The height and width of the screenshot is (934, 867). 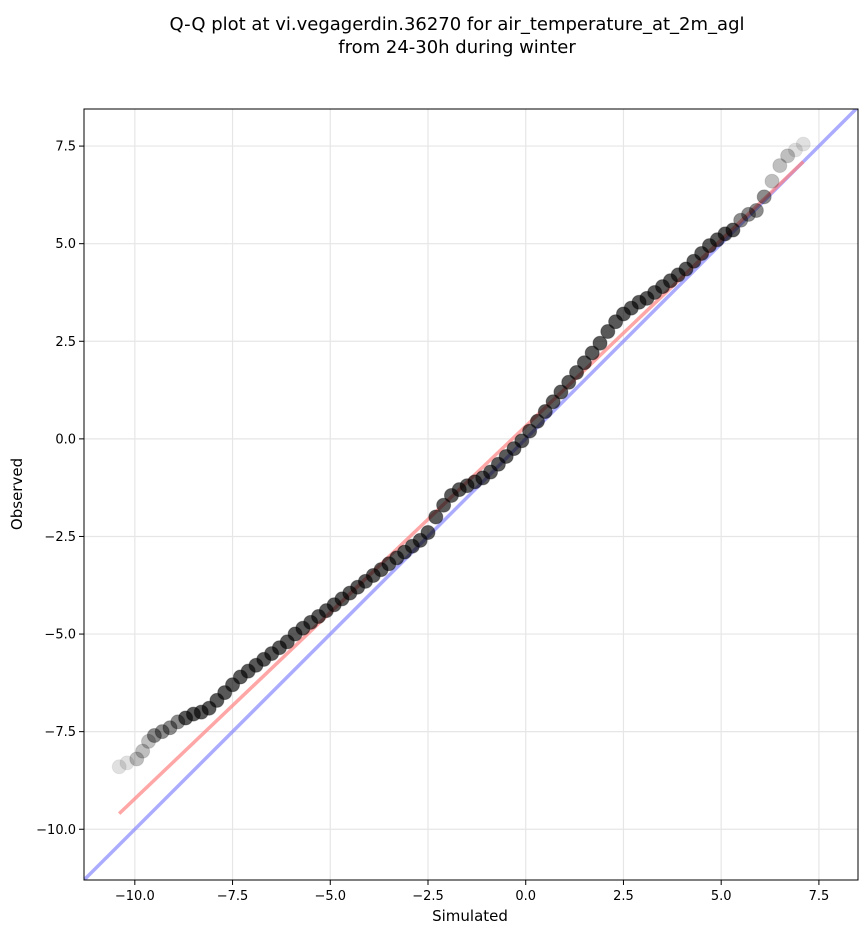 What do you see at coordinates (721, 896) in the screenshot?
I see `x-tick-label: 5.0` at bounding box center [721, 896].